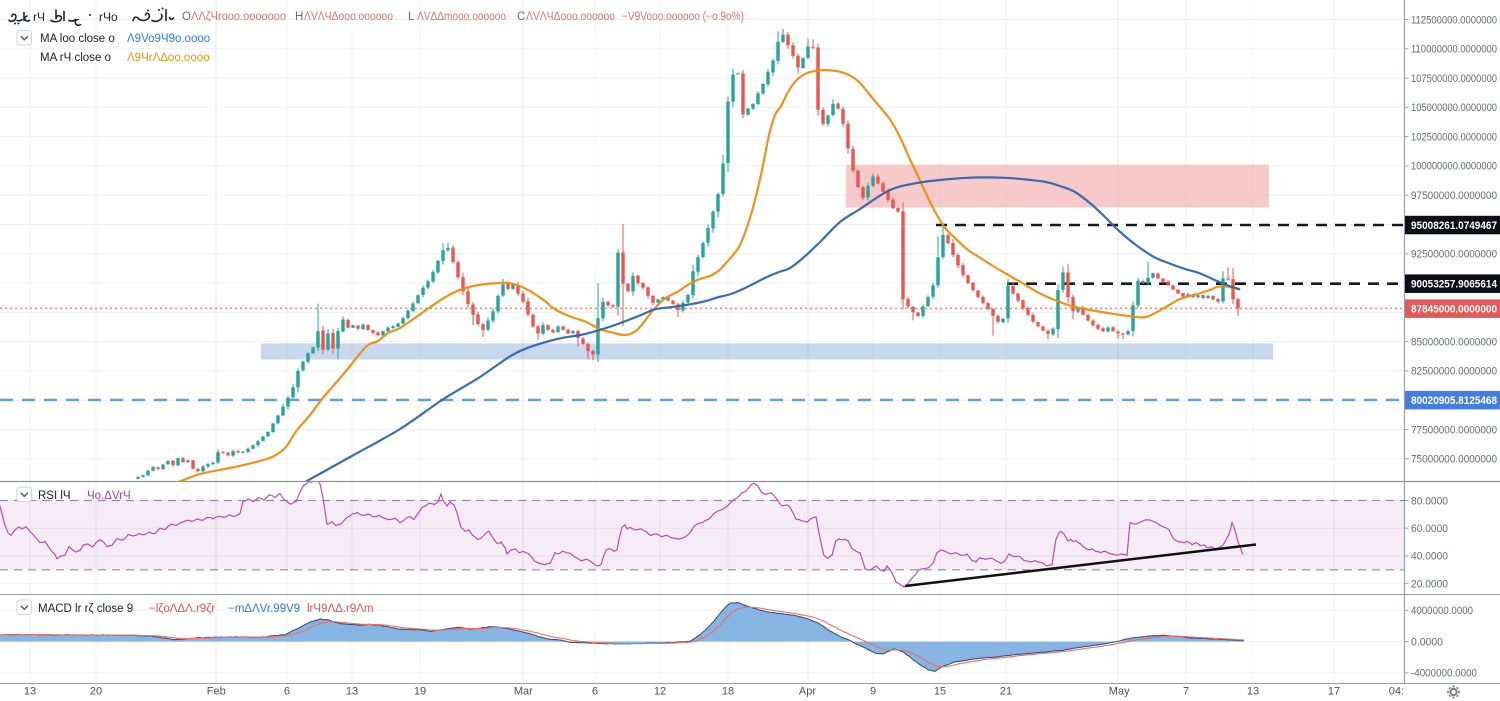 Image resolution: width=1500 pixels, height=701 pixels. I want to click on svg-text: 9, so click(873, 692).